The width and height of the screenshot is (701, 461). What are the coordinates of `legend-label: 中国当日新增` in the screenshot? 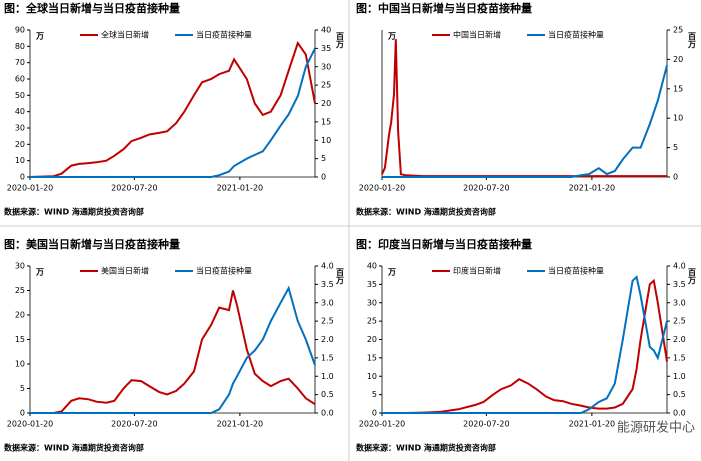 It's located at (477, 35).